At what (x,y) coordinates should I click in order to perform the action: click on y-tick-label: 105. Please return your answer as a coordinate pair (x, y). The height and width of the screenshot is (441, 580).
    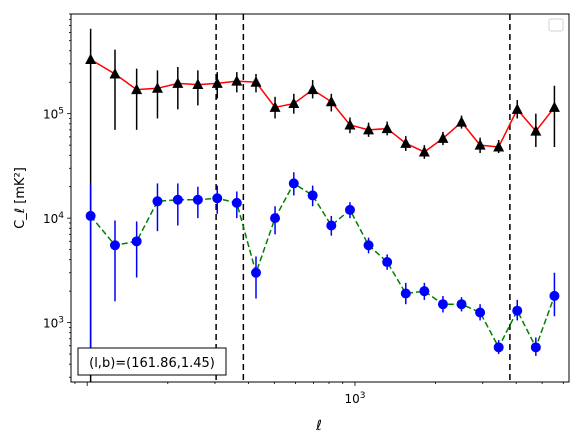
    Looking at the image, I should click on (53, 114).